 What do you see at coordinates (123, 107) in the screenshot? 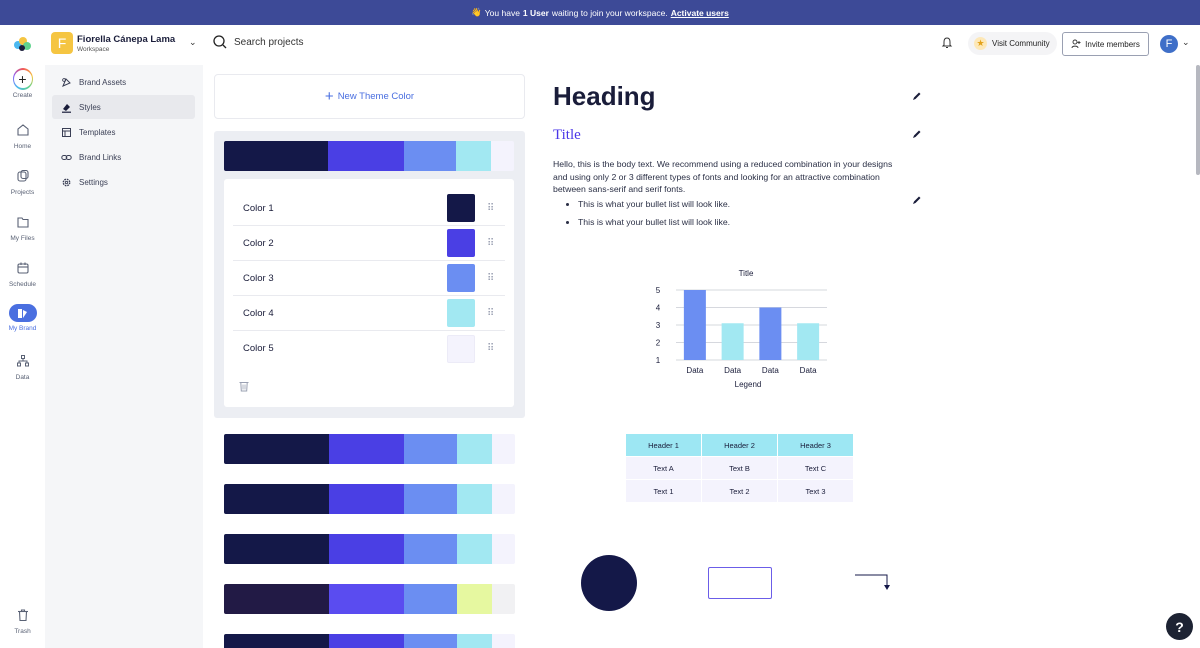
I see `sidebar-item-styles: Styles` at bounding box center [123, 107].